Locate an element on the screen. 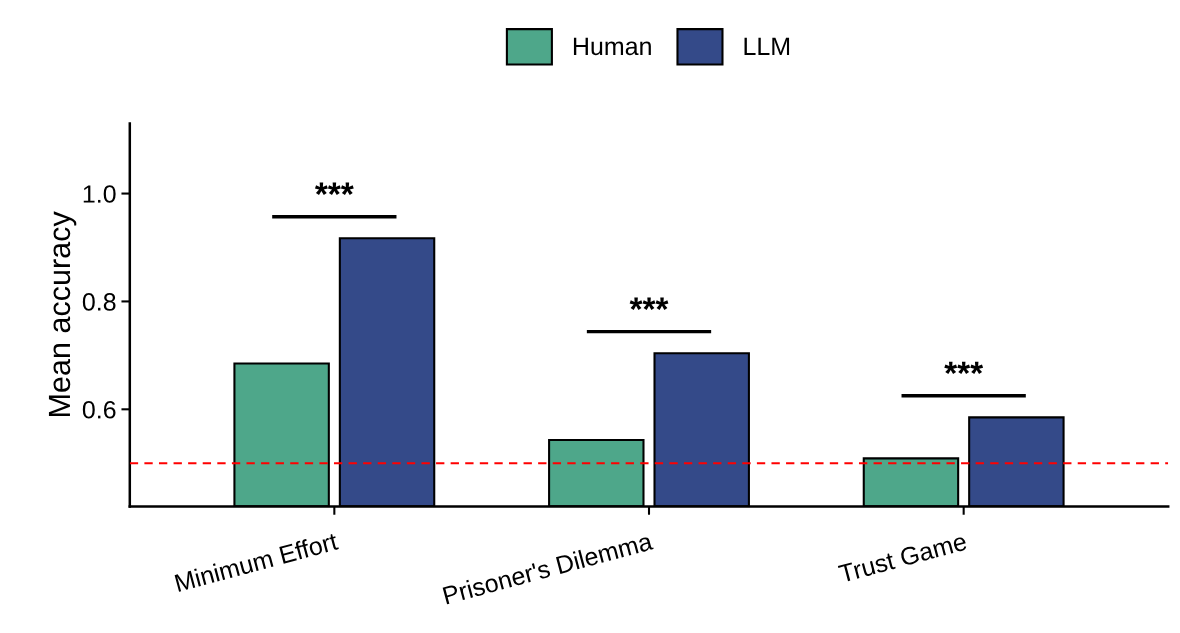 This screenshot has width=1180, height=633. y-tick-label: 0.8 is located at coordinates (99, 302).